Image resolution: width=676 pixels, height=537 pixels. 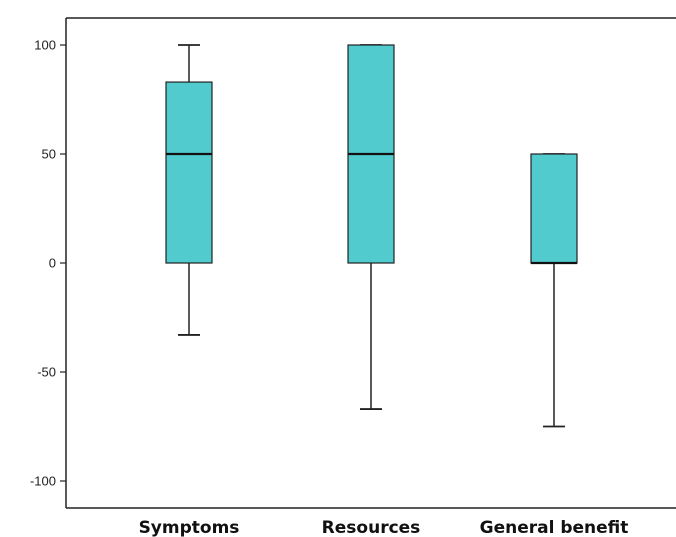 What do you see at coordinates (52, 263) in the screenshot?
I see `y-tick-label: 0` at bounding box center [52, 263].